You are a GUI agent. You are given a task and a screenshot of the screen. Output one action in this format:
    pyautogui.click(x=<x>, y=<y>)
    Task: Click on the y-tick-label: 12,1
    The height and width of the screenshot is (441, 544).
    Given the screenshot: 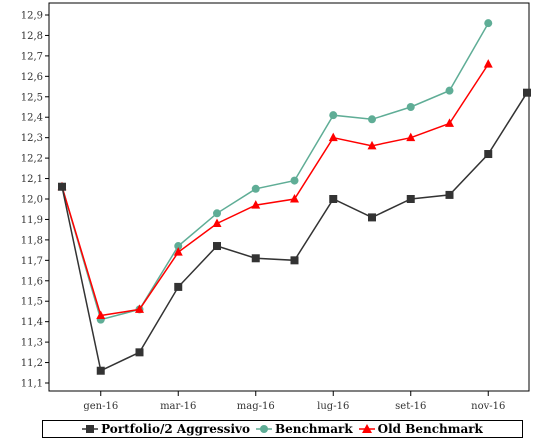 What is the action you would take?
    pyautogui.click(x=32, y=179)
    